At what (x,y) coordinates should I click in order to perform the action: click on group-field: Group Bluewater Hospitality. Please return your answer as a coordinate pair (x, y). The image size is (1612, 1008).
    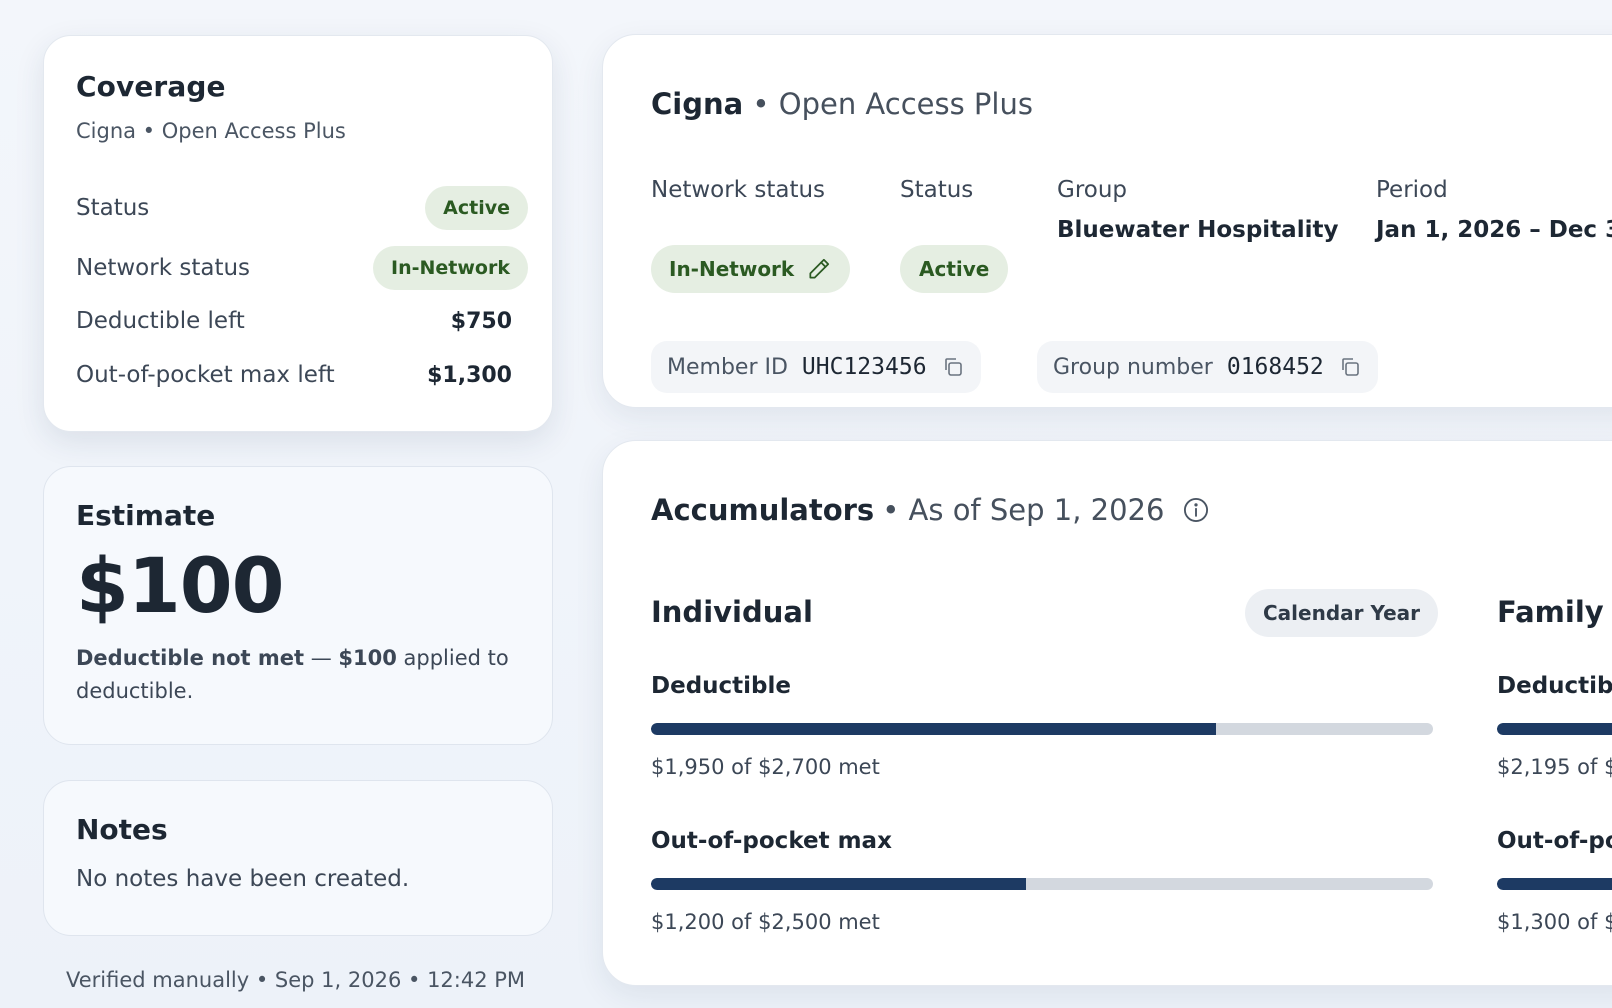
    Looking at the image, I should click on (1197, 210).